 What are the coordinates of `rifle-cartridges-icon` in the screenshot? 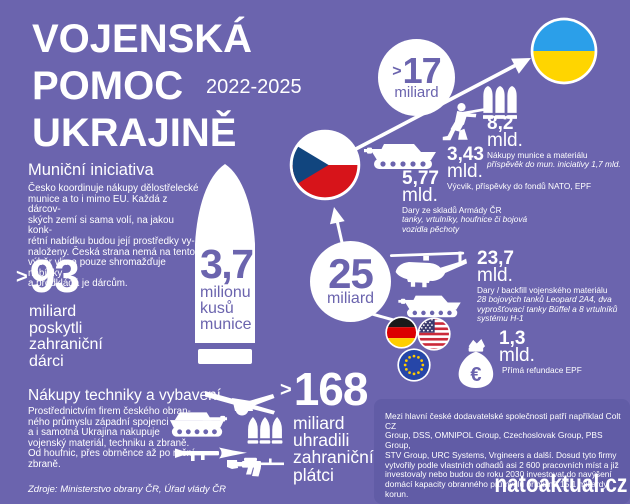 It's located at (500, 104).